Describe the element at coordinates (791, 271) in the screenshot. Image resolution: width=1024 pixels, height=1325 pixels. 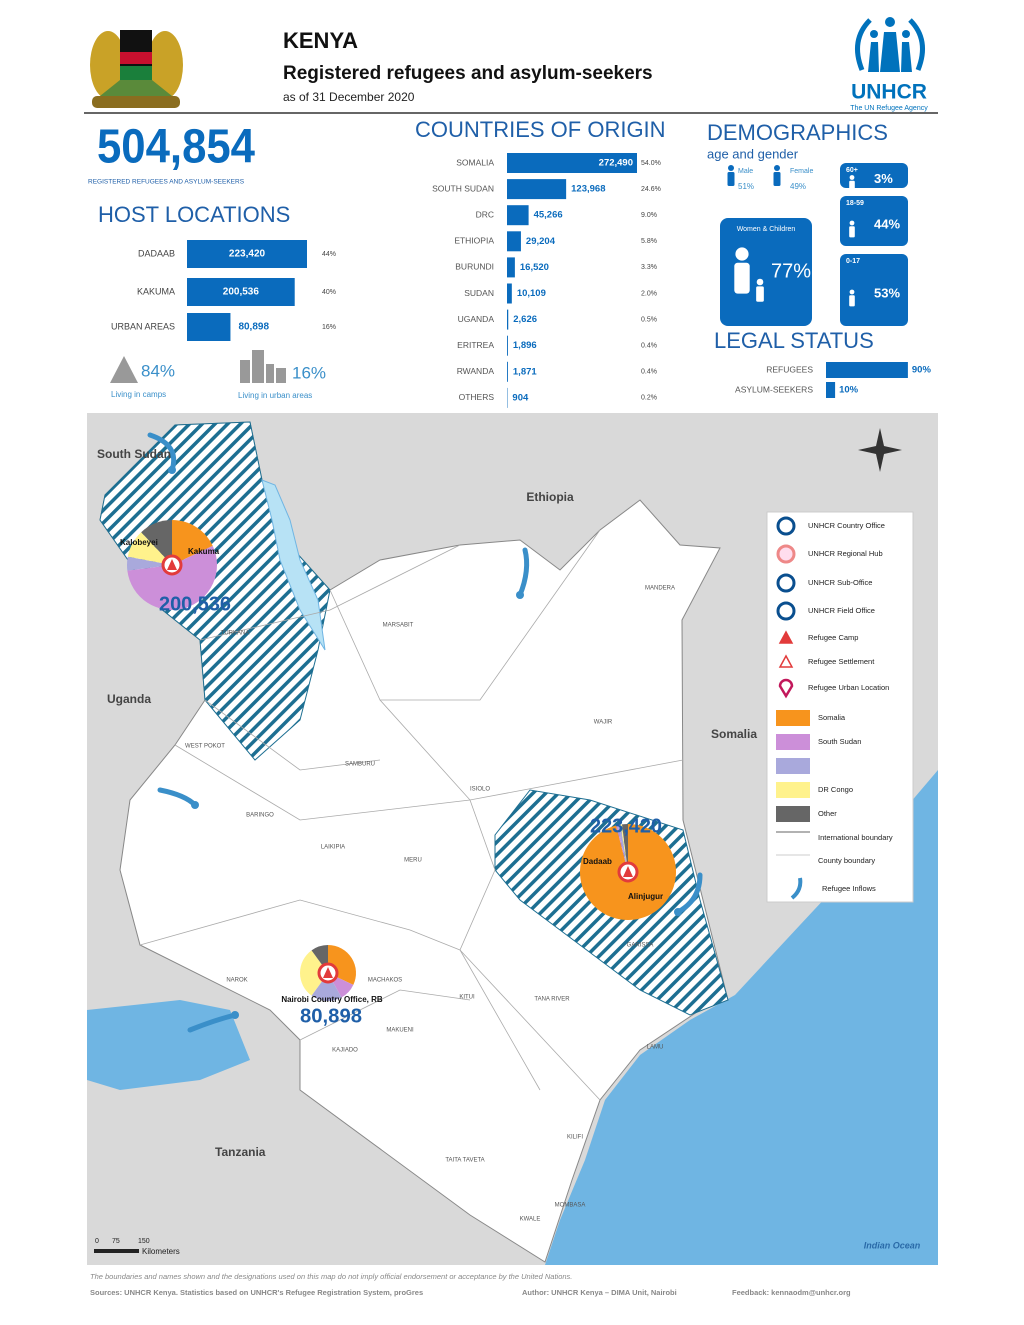
I see `box-share: 77%` at that location.